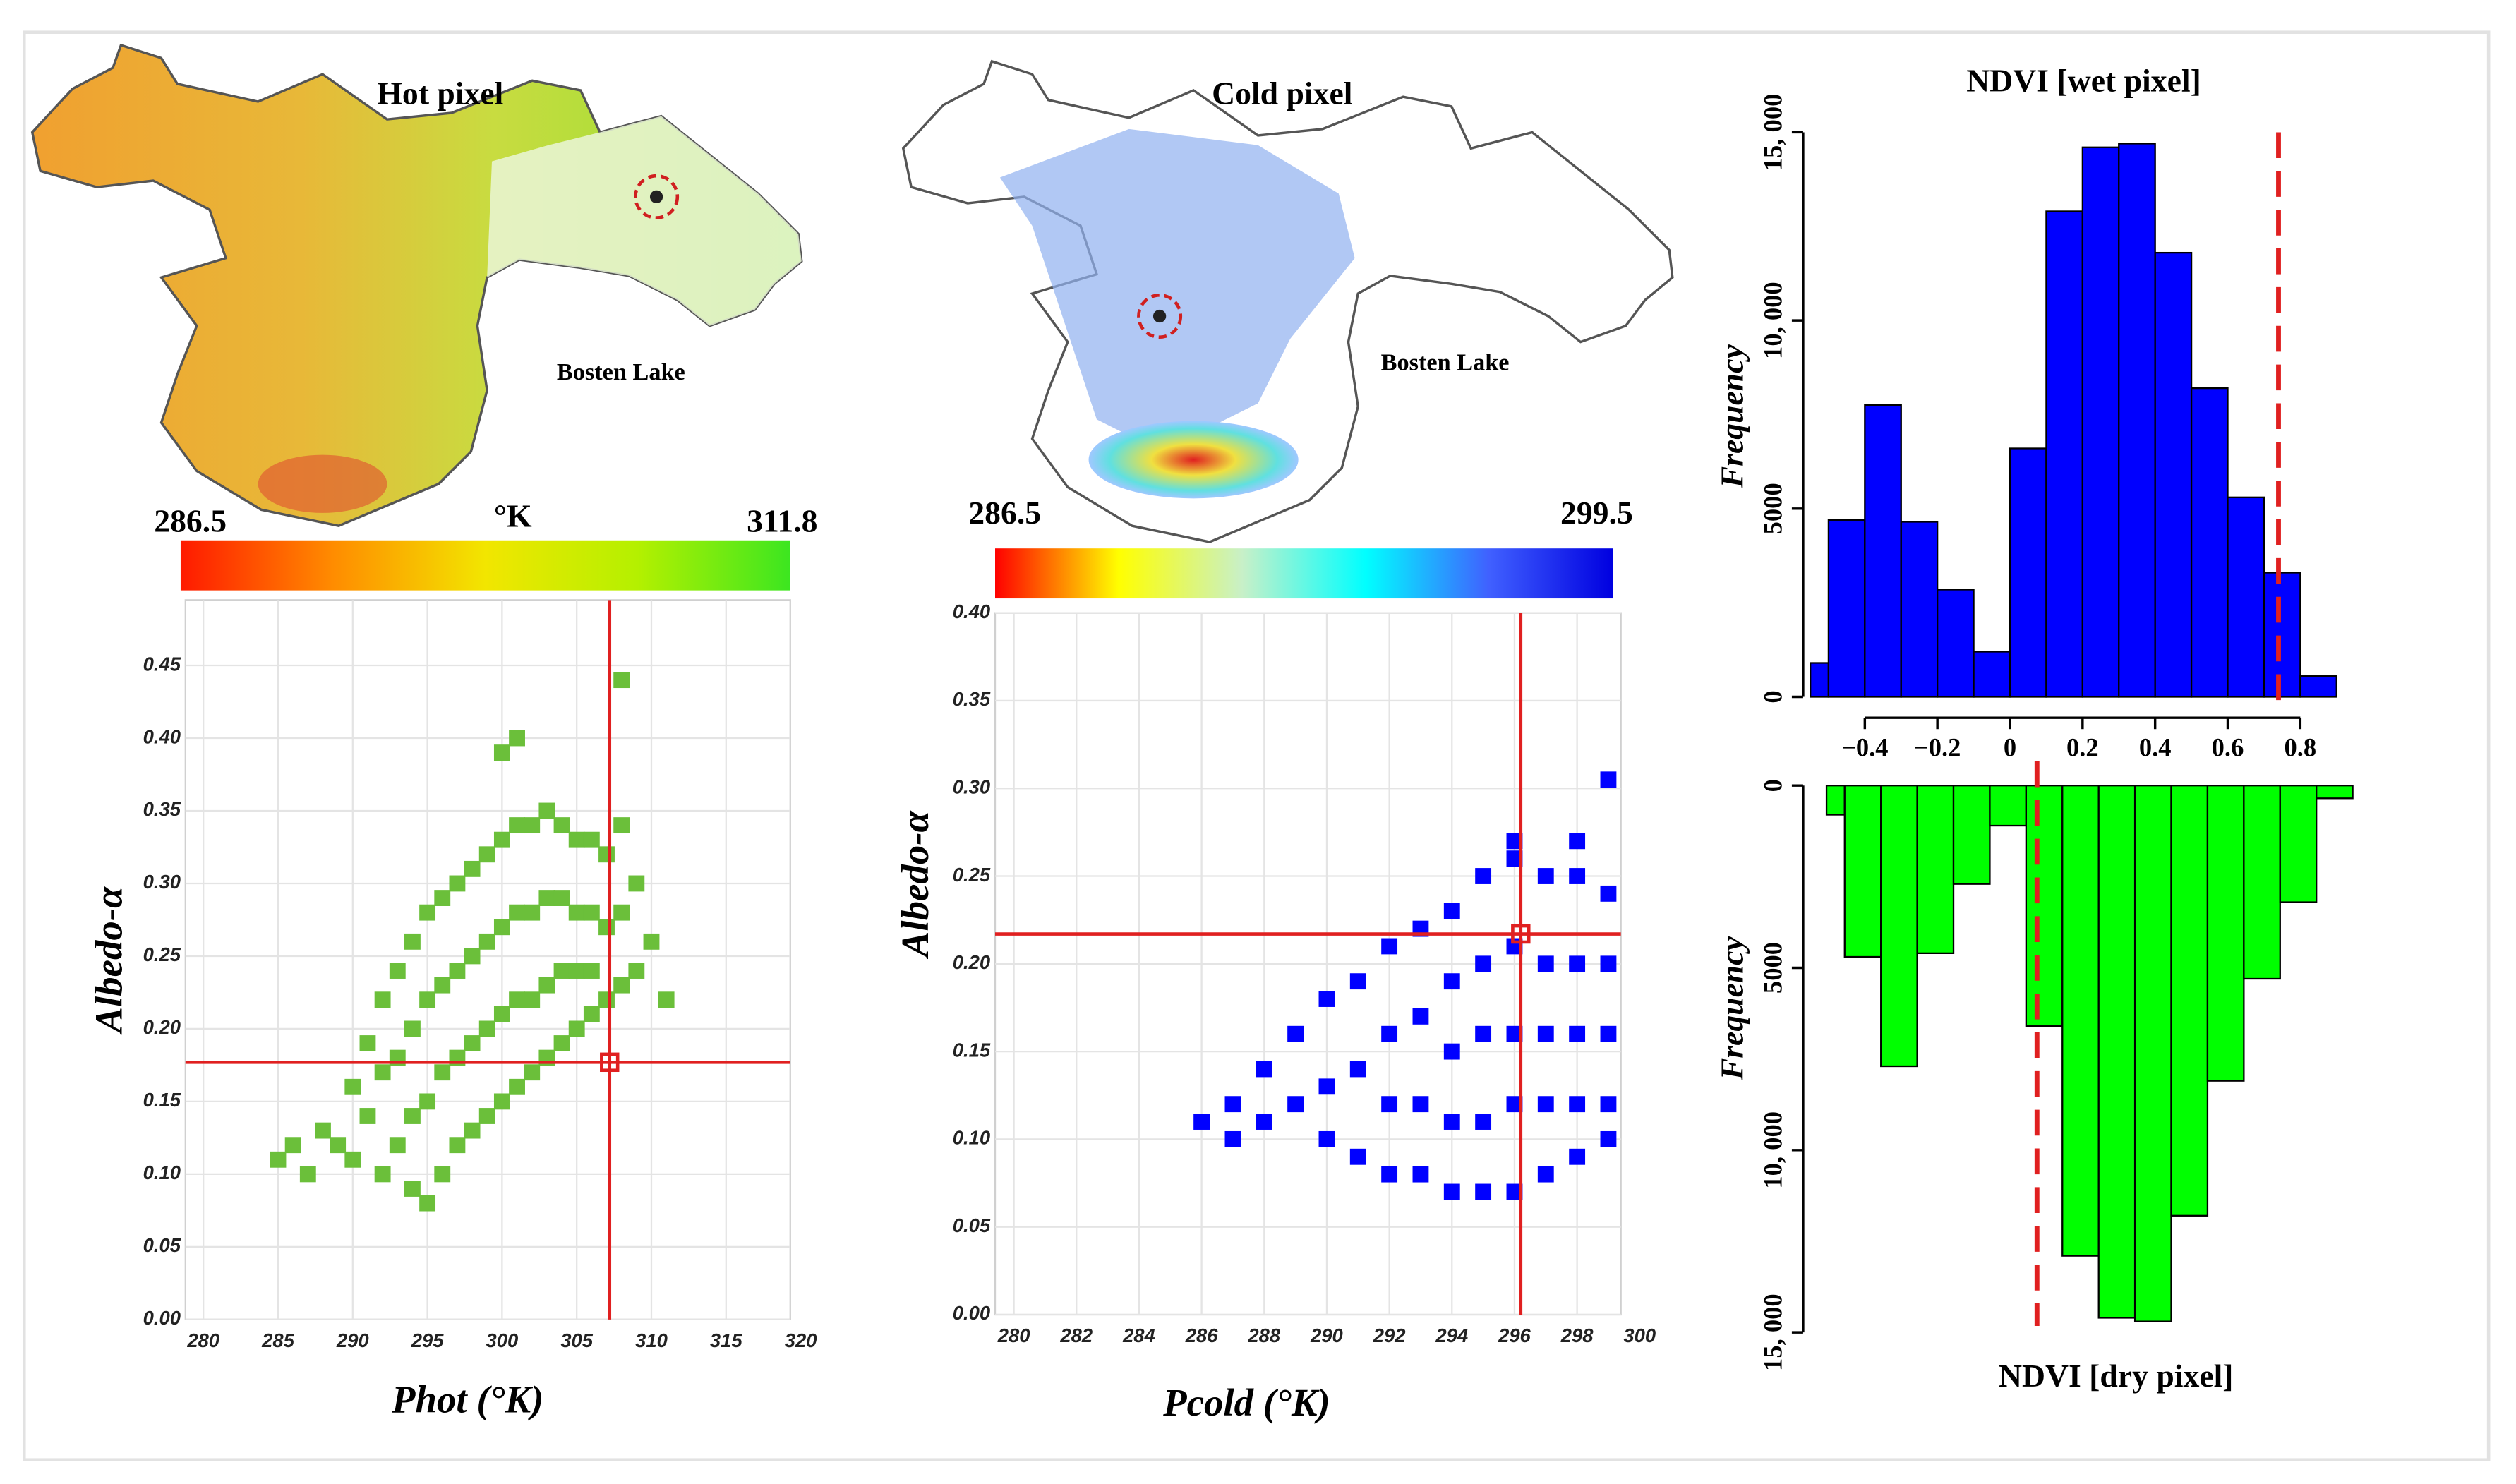 The width and height of the screenshot is (2516, 1484). Describe the element at coordinates (657, 196) in the screenshot. I see `pixel-marker` at that location.